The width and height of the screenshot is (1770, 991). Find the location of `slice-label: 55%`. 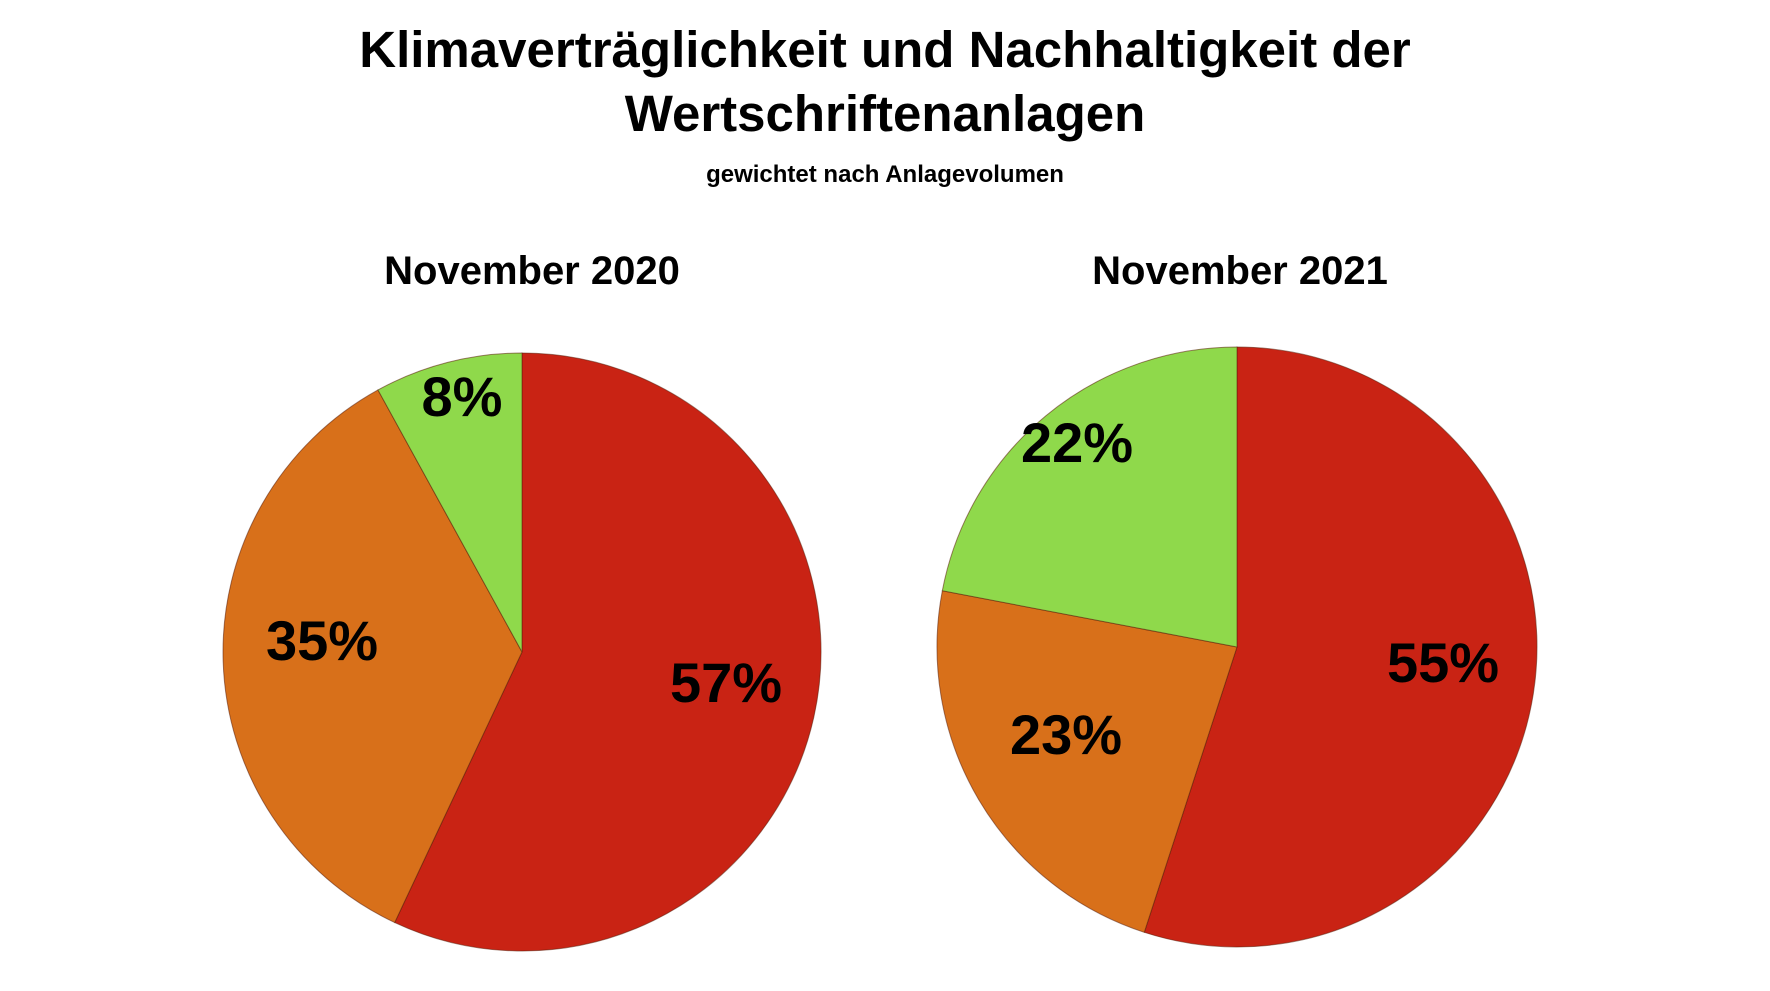

slice-label: 55% is located at coordinates (1443, 662).